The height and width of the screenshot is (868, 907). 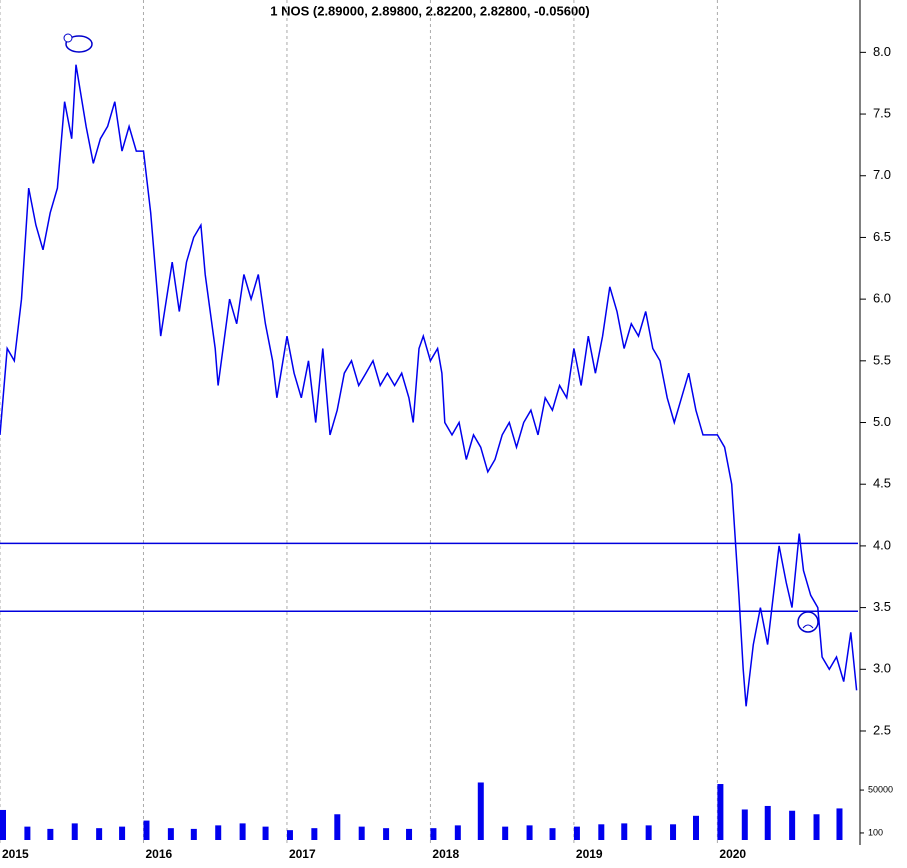 What do you see at coordinates (882, 421) in the screenshot?
I see `y-tick-label: 5.0` at bounding box center [882, 421].